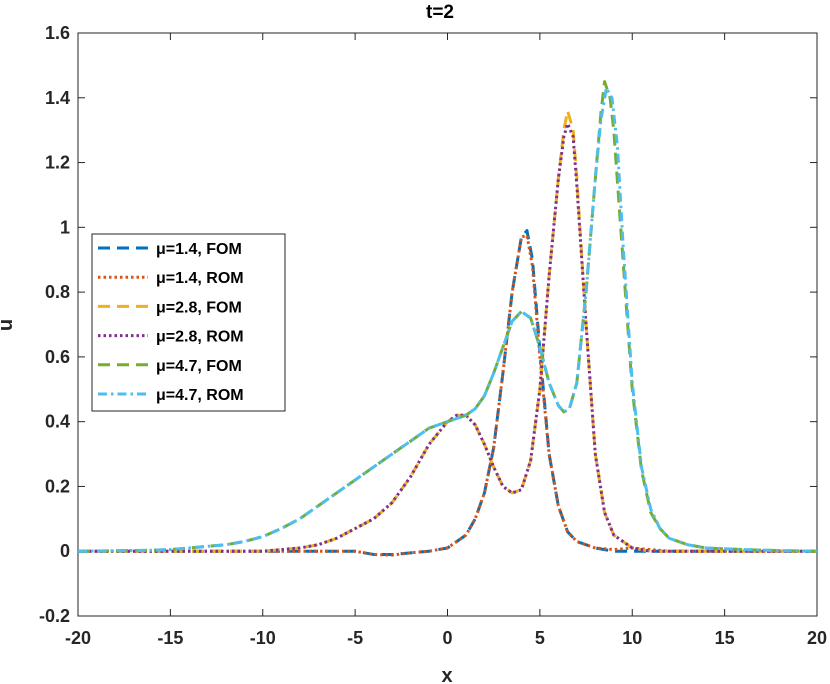 Image resolution: width=830 pixels, height=684 pixels. I want to click on x-tick-label: -15, so click(170, 638).